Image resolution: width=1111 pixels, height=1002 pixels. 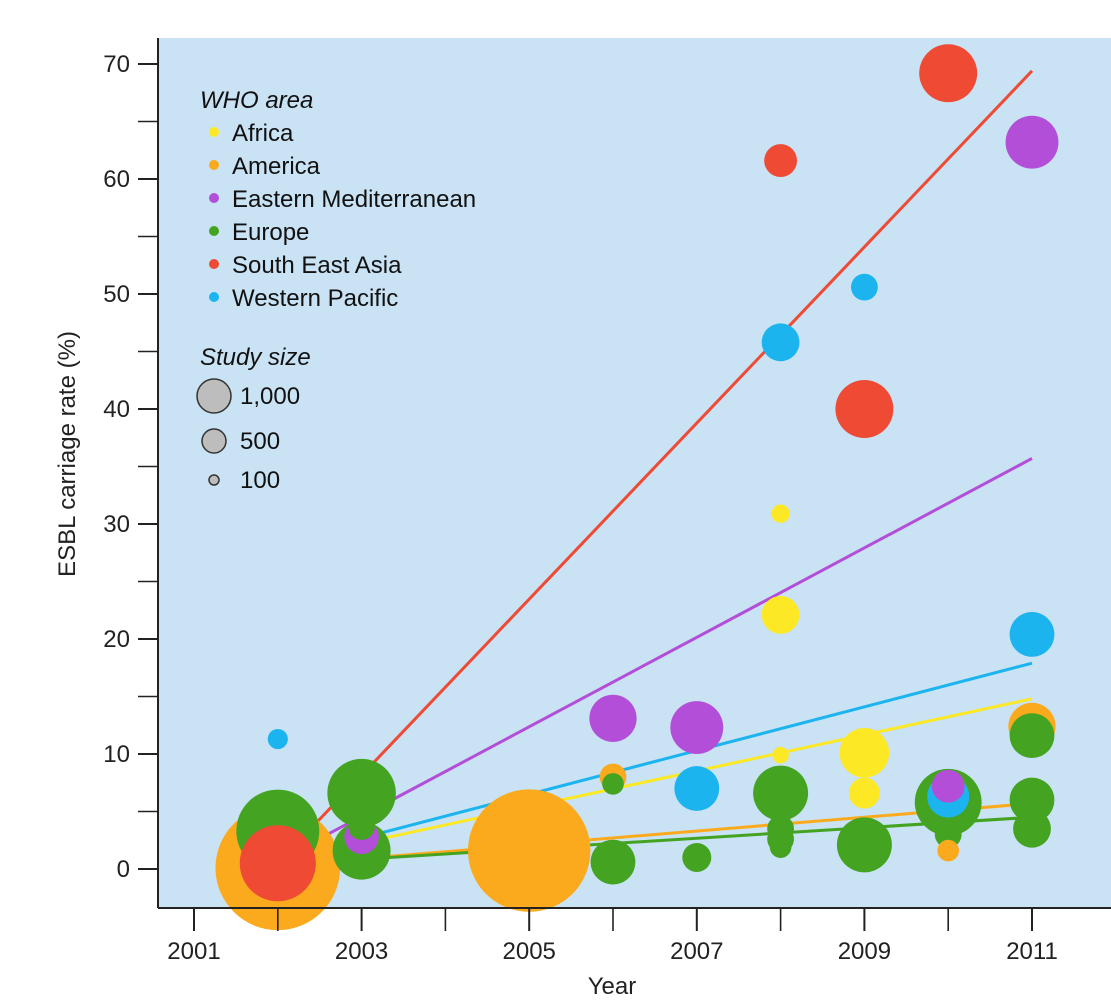 I want to click on y-tick-label: 70, so click(x=116, y=64).